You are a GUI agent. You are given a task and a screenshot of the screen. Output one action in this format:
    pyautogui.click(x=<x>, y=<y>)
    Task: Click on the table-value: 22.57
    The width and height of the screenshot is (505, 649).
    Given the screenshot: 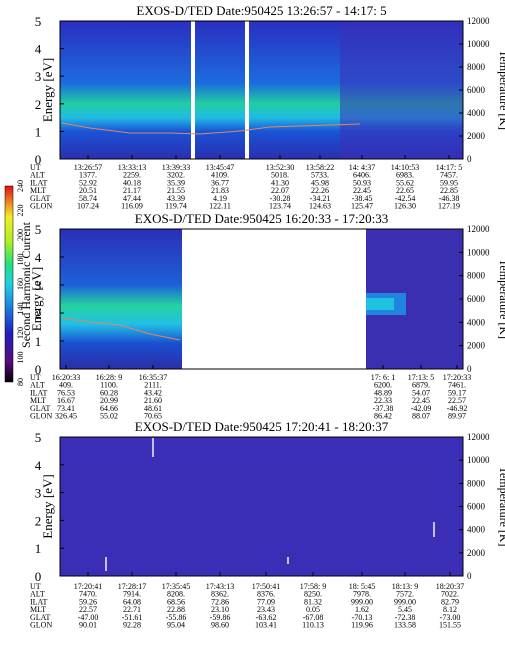 What is the action you would take?
    pyautogui.click(x=457, y=400)
    